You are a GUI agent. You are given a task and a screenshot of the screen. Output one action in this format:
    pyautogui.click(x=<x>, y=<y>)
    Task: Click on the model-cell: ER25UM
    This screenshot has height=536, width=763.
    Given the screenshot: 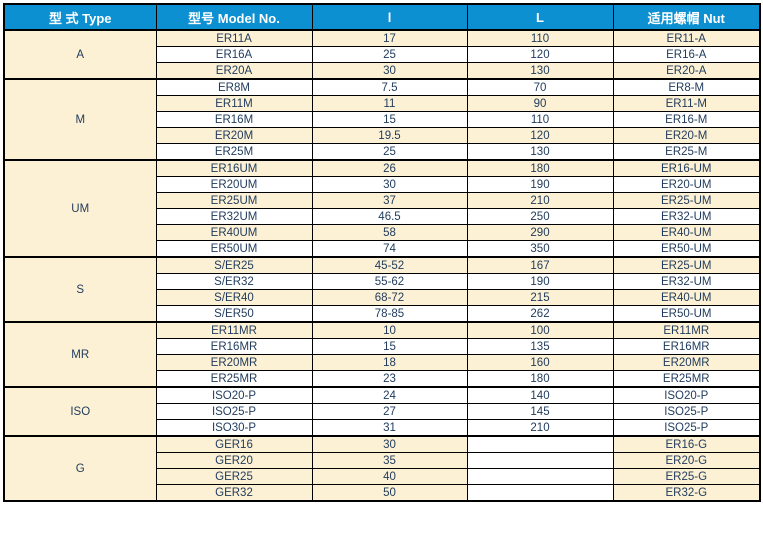 What is the action you would take?
    pyautogui.click(x=234, y=200)
    